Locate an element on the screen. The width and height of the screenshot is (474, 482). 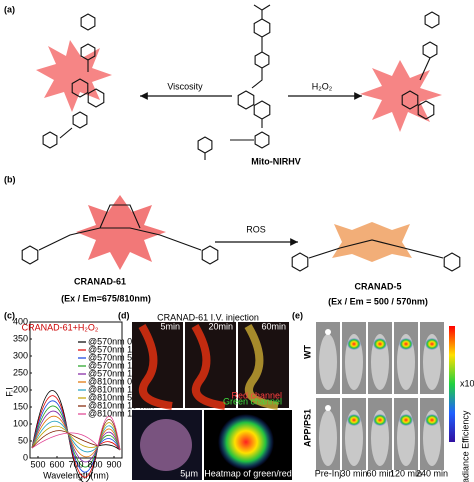
heatmap-label: Heatmap of green/red is located at coordinates (248, 473).